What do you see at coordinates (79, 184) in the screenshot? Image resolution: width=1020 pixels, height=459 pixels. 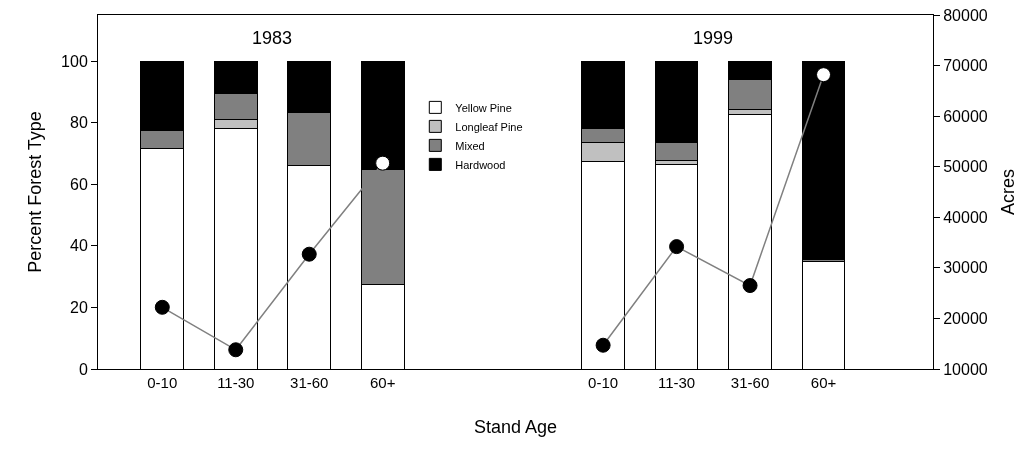 I see `y-tick-label: 60` at bounding box center [79, 184].